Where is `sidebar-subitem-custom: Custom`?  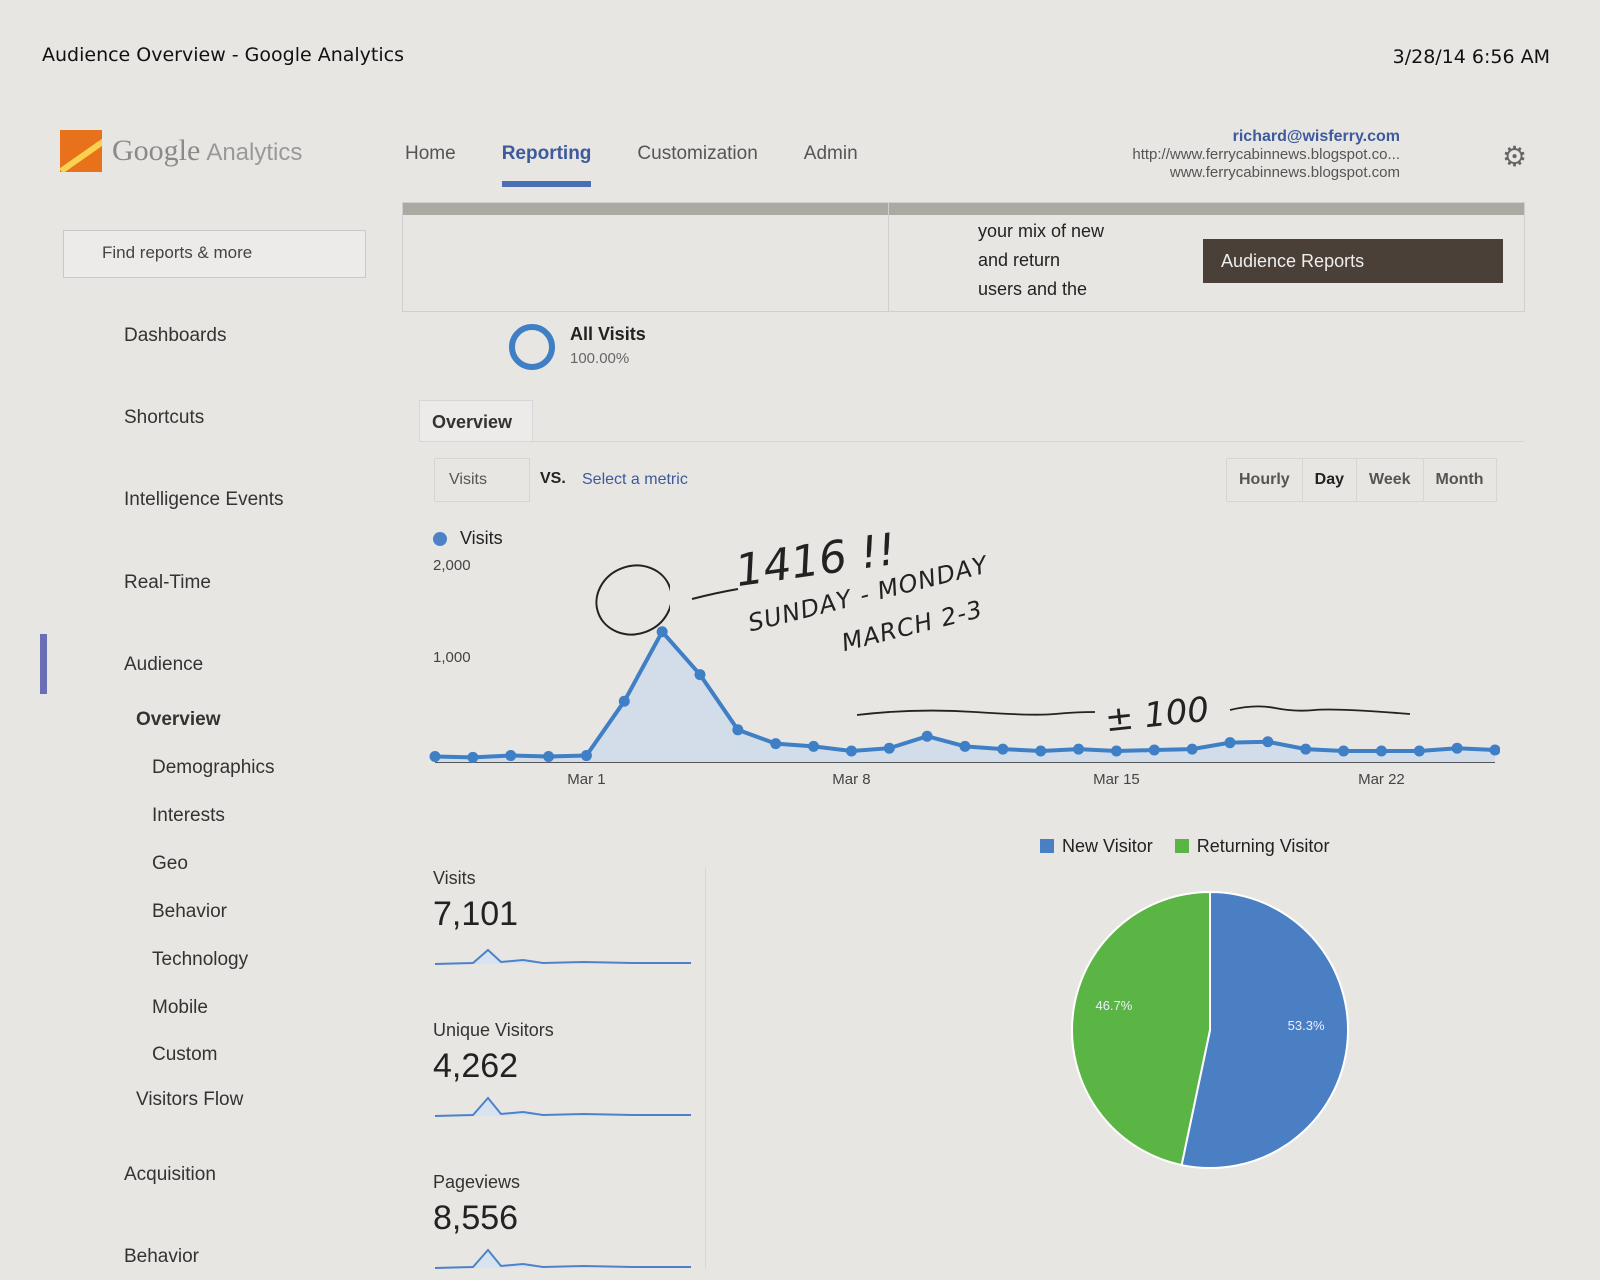 sidebar-subitem-custom: Custom is located at coordinates (185, 1054).